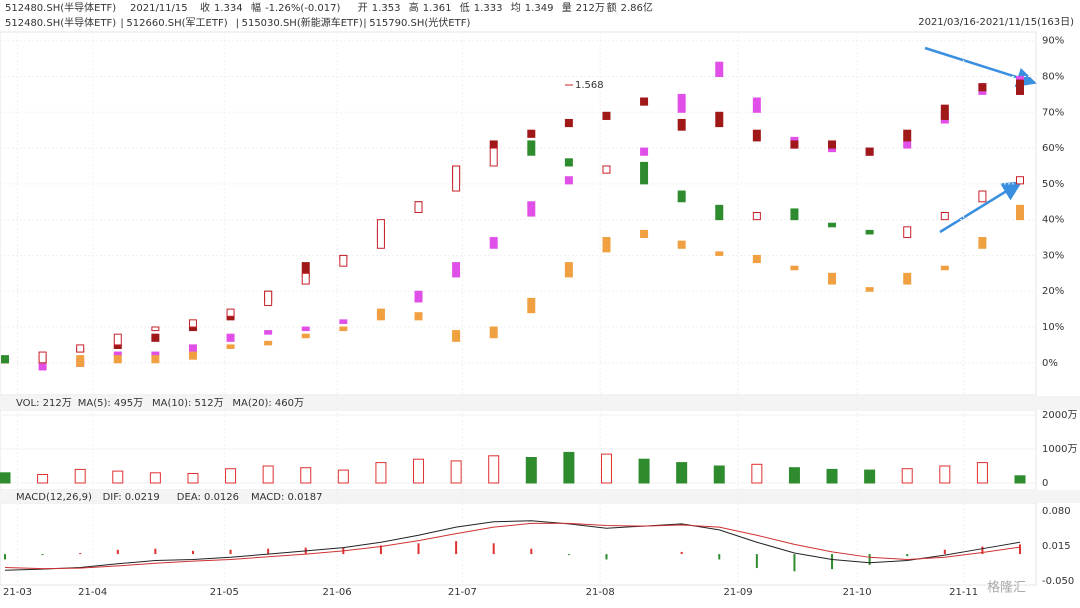 This screenshot has height=608, width=1080. I want to click on value: 1.333, so click(488, 8).